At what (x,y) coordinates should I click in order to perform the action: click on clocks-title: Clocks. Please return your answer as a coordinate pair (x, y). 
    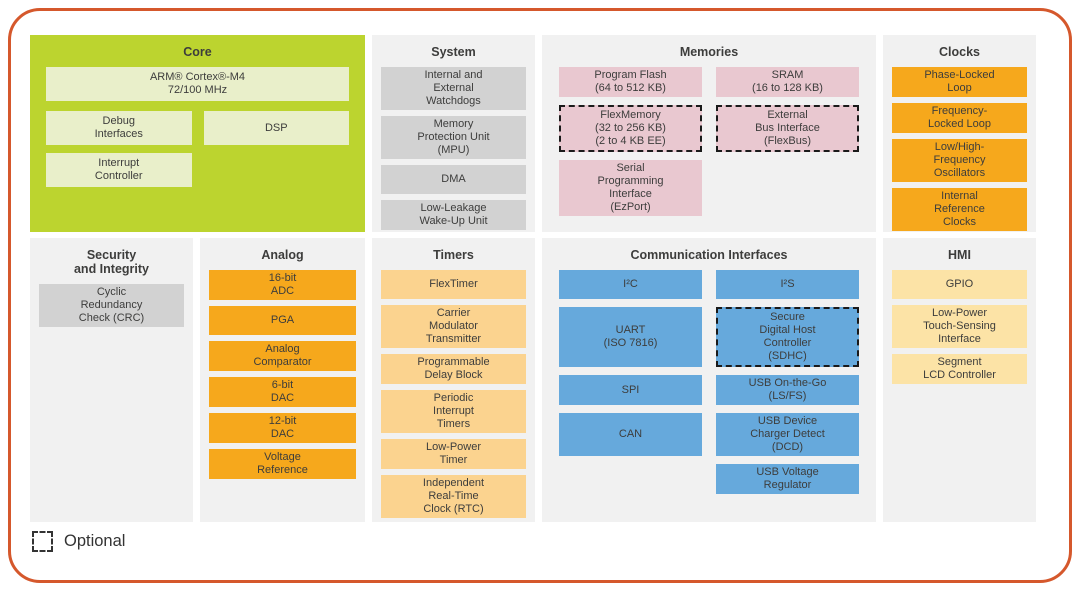
    Looking at the image, I should click on (959, 52).